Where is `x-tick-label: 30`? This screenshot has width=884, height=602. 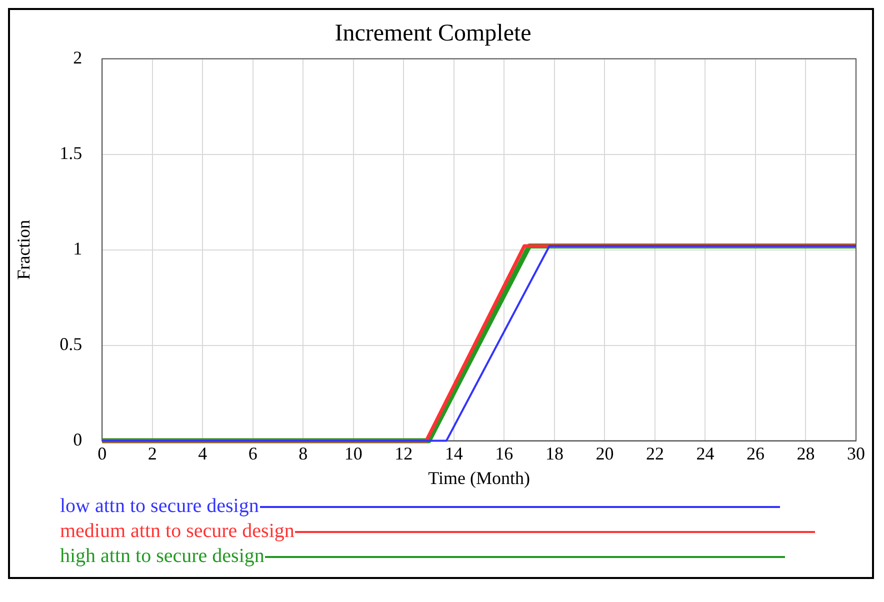
x-tick-label: 30 is located at coordinates (856, 453).